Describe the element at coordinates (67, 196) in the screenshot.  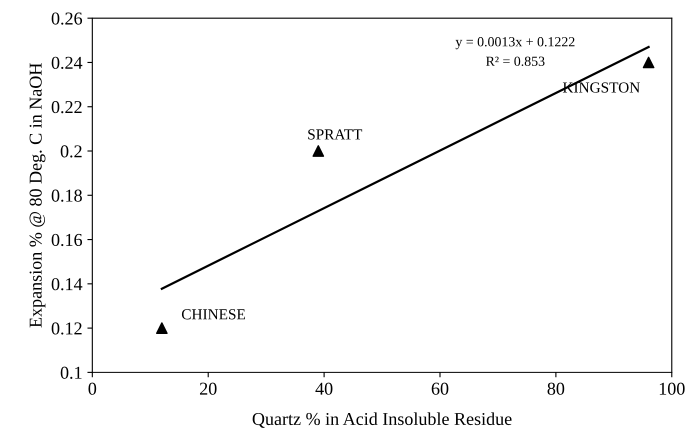
I see `y-tick-label: 0.18` at that location.